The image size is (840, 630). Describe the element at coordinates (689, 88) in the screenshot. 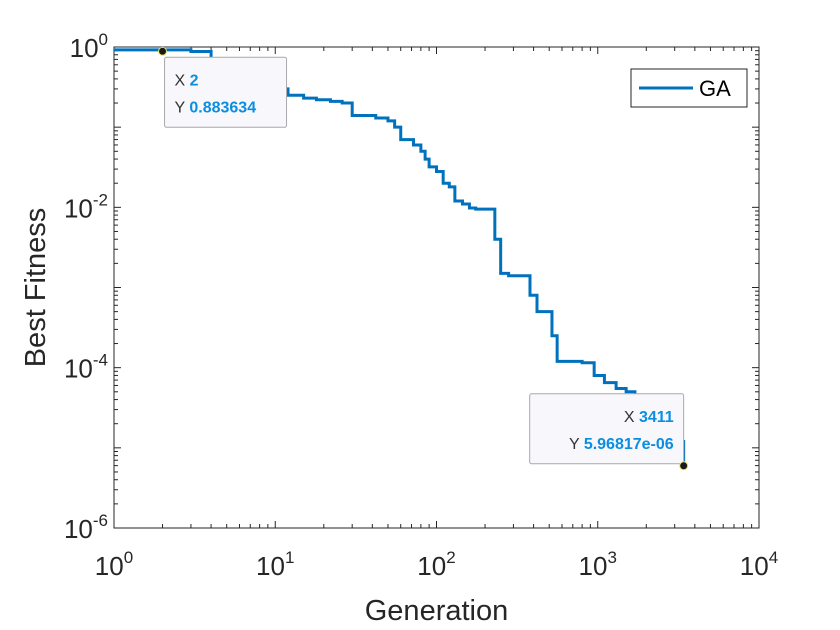

I see `legend: GA` at that location.